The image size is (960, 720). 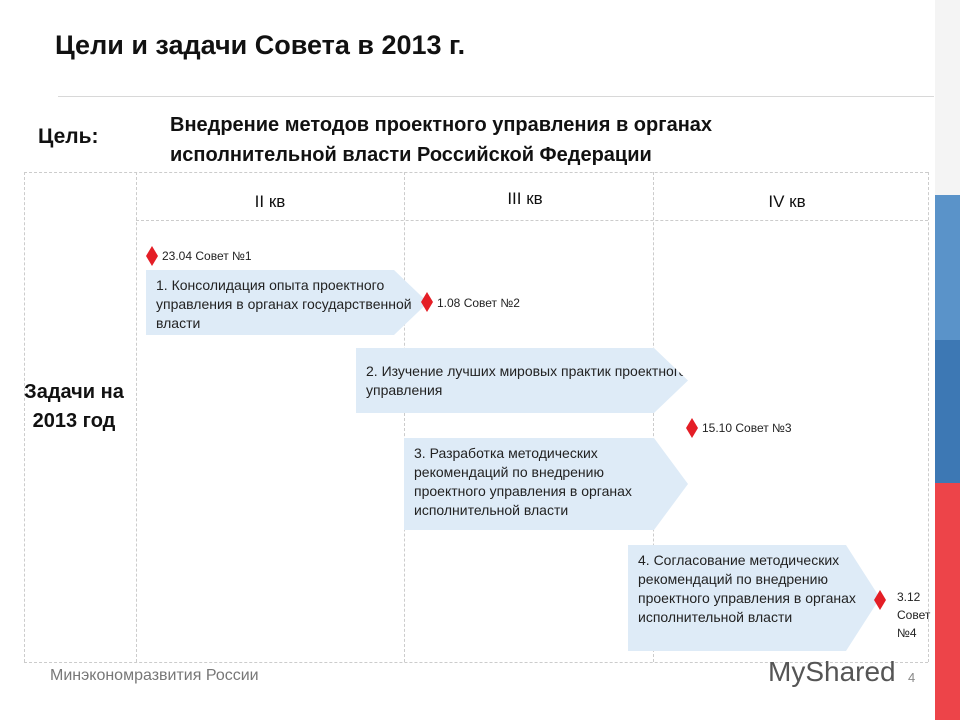 What do you see at coordinates (947, 97) in the screenshot?
I see `flag-stripe-white` at bounding box center [947, 97].